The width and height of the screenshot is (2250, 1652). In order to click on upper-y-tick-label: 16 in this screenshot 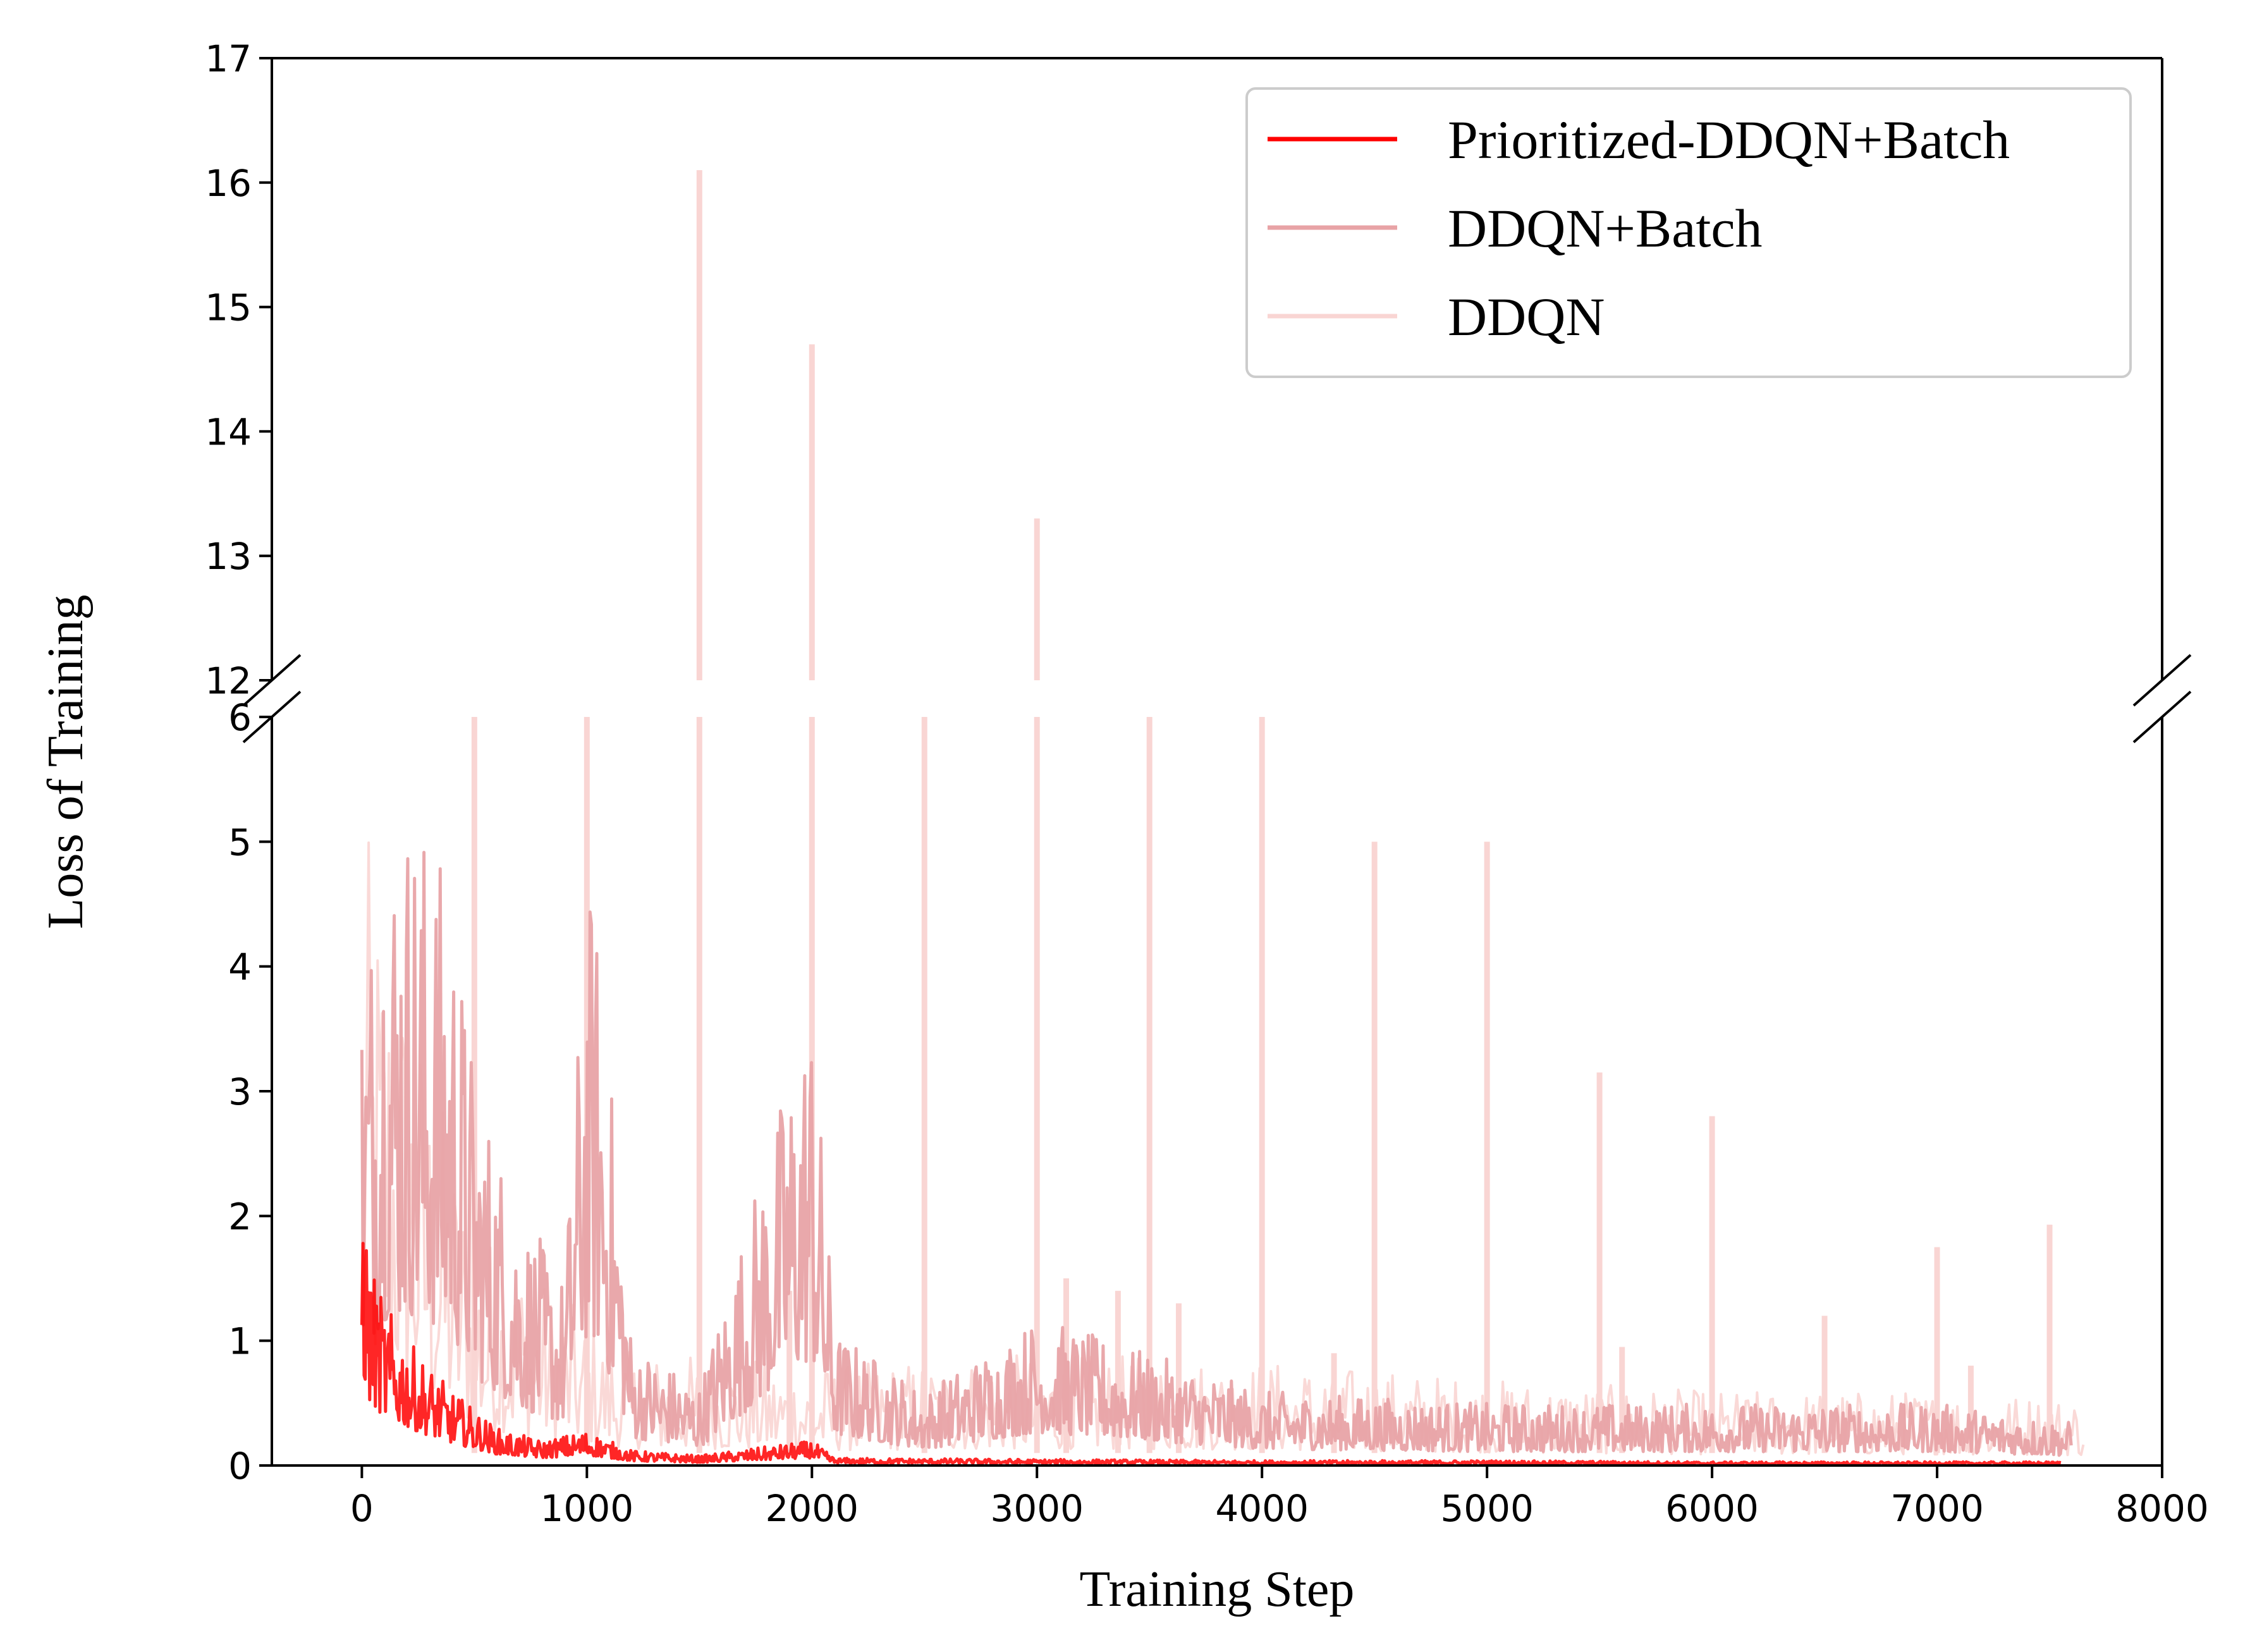, I will do `click(228, 183)`.